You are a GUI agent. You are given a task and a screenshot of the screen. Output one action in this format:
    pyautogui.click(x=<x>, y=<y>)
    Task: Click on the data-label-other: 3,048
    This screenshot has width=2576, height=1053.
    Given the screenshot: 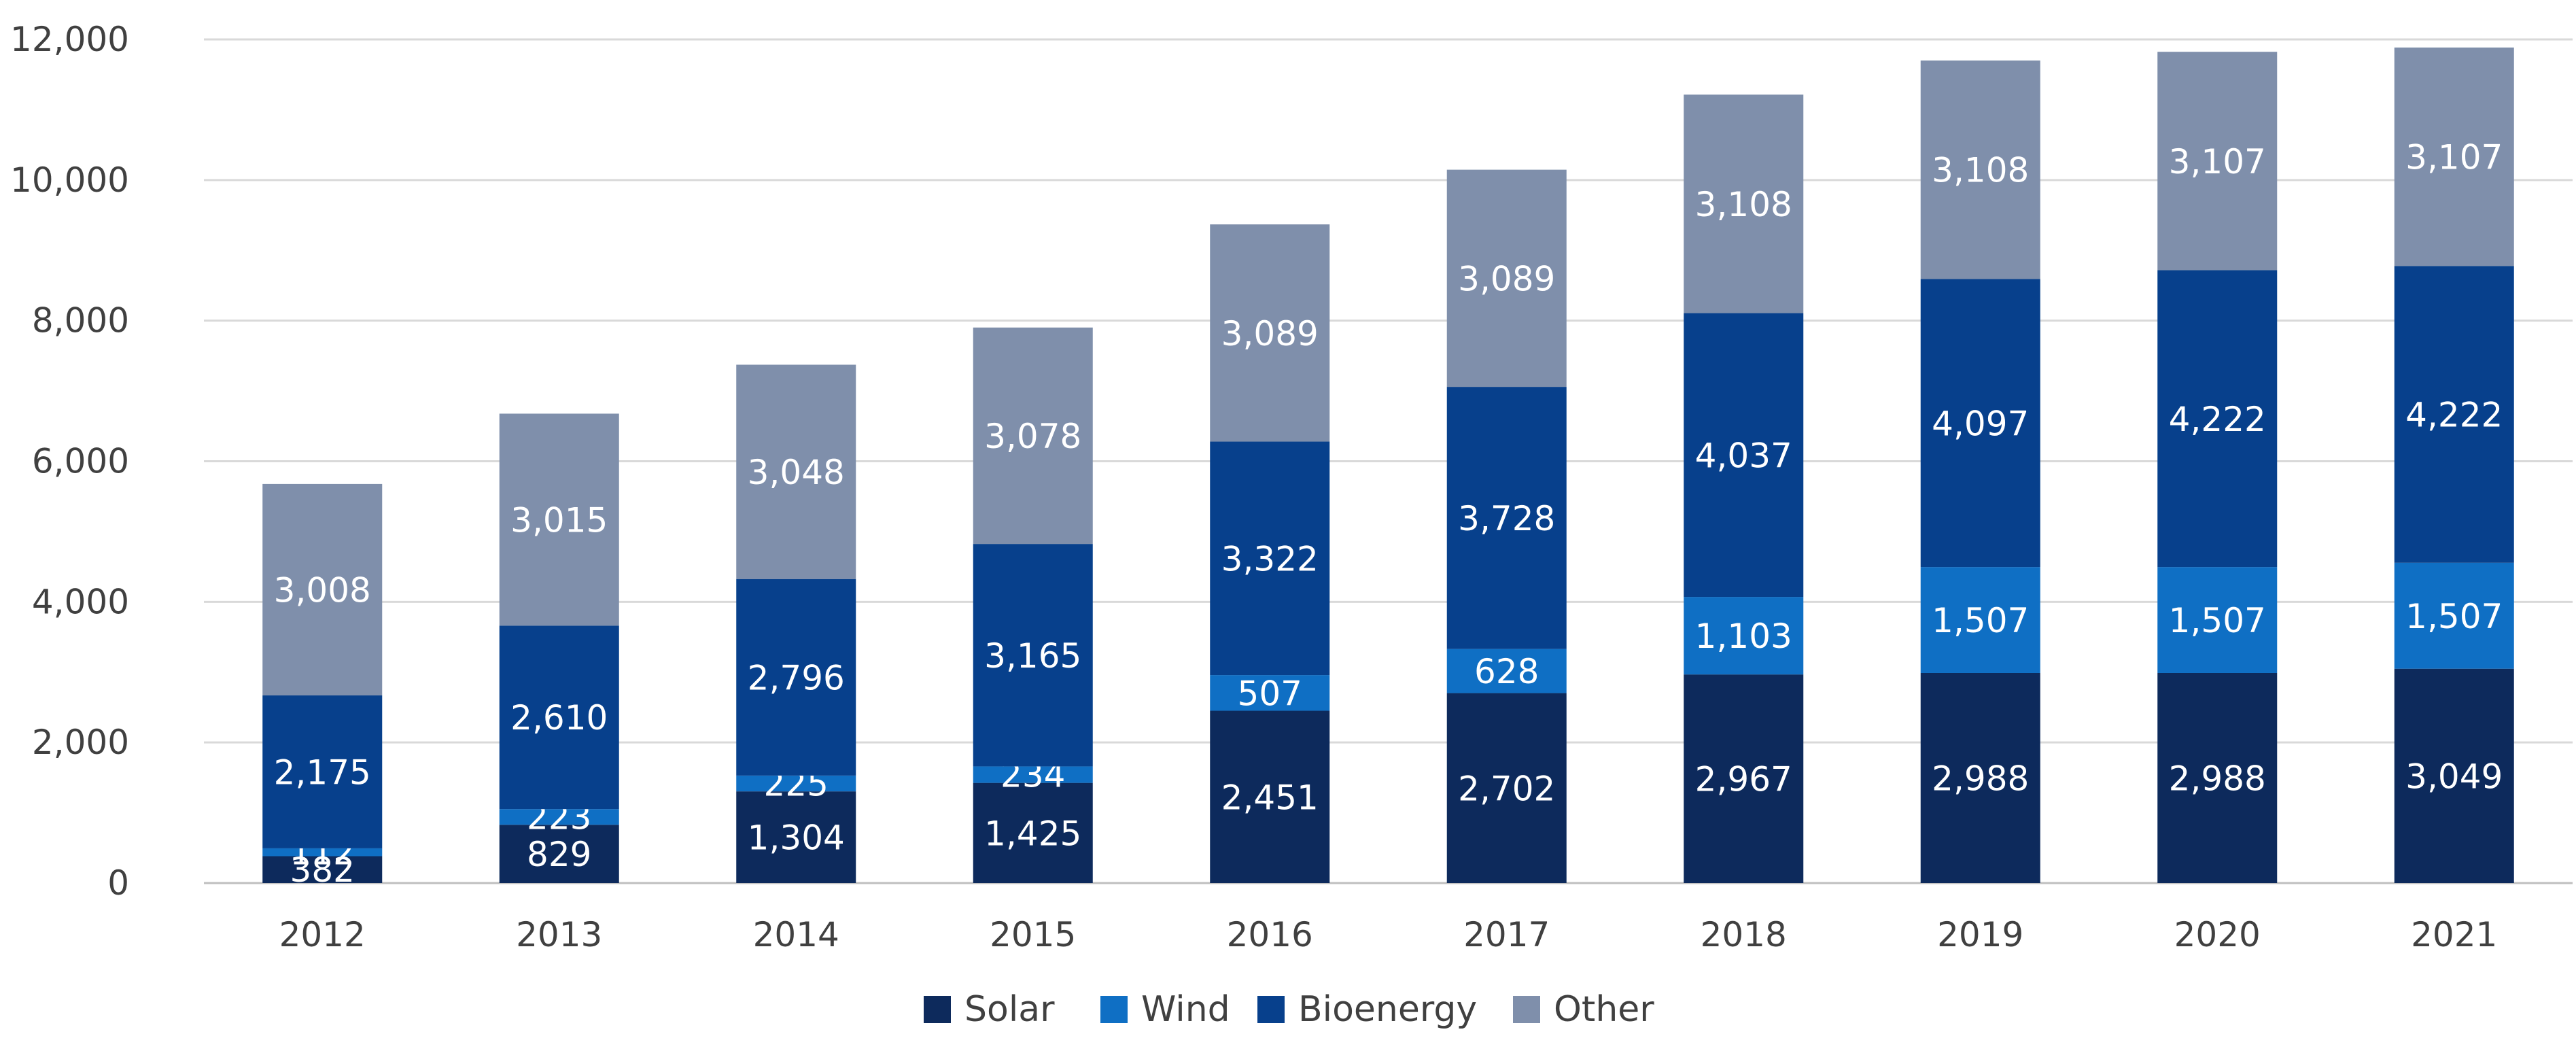 What is the action you would take?
    pyautogui.click(x=796, y=472)
    